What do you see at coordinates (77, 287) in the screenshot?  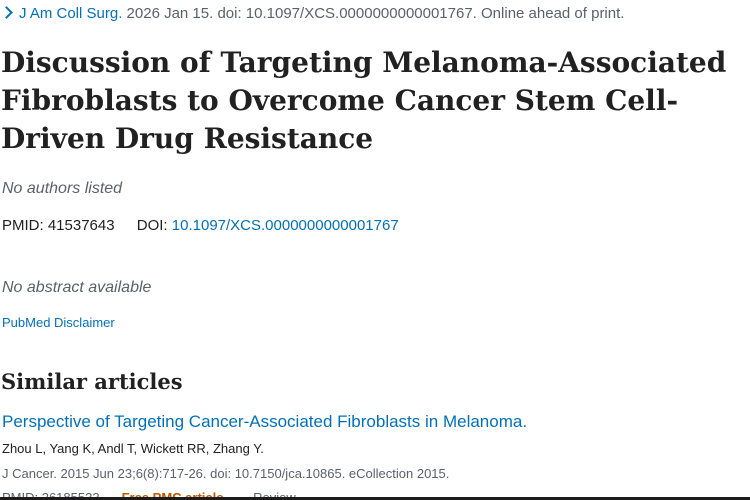 I see `abstract-notice: No abstract available` at bounding box center [77, 287].